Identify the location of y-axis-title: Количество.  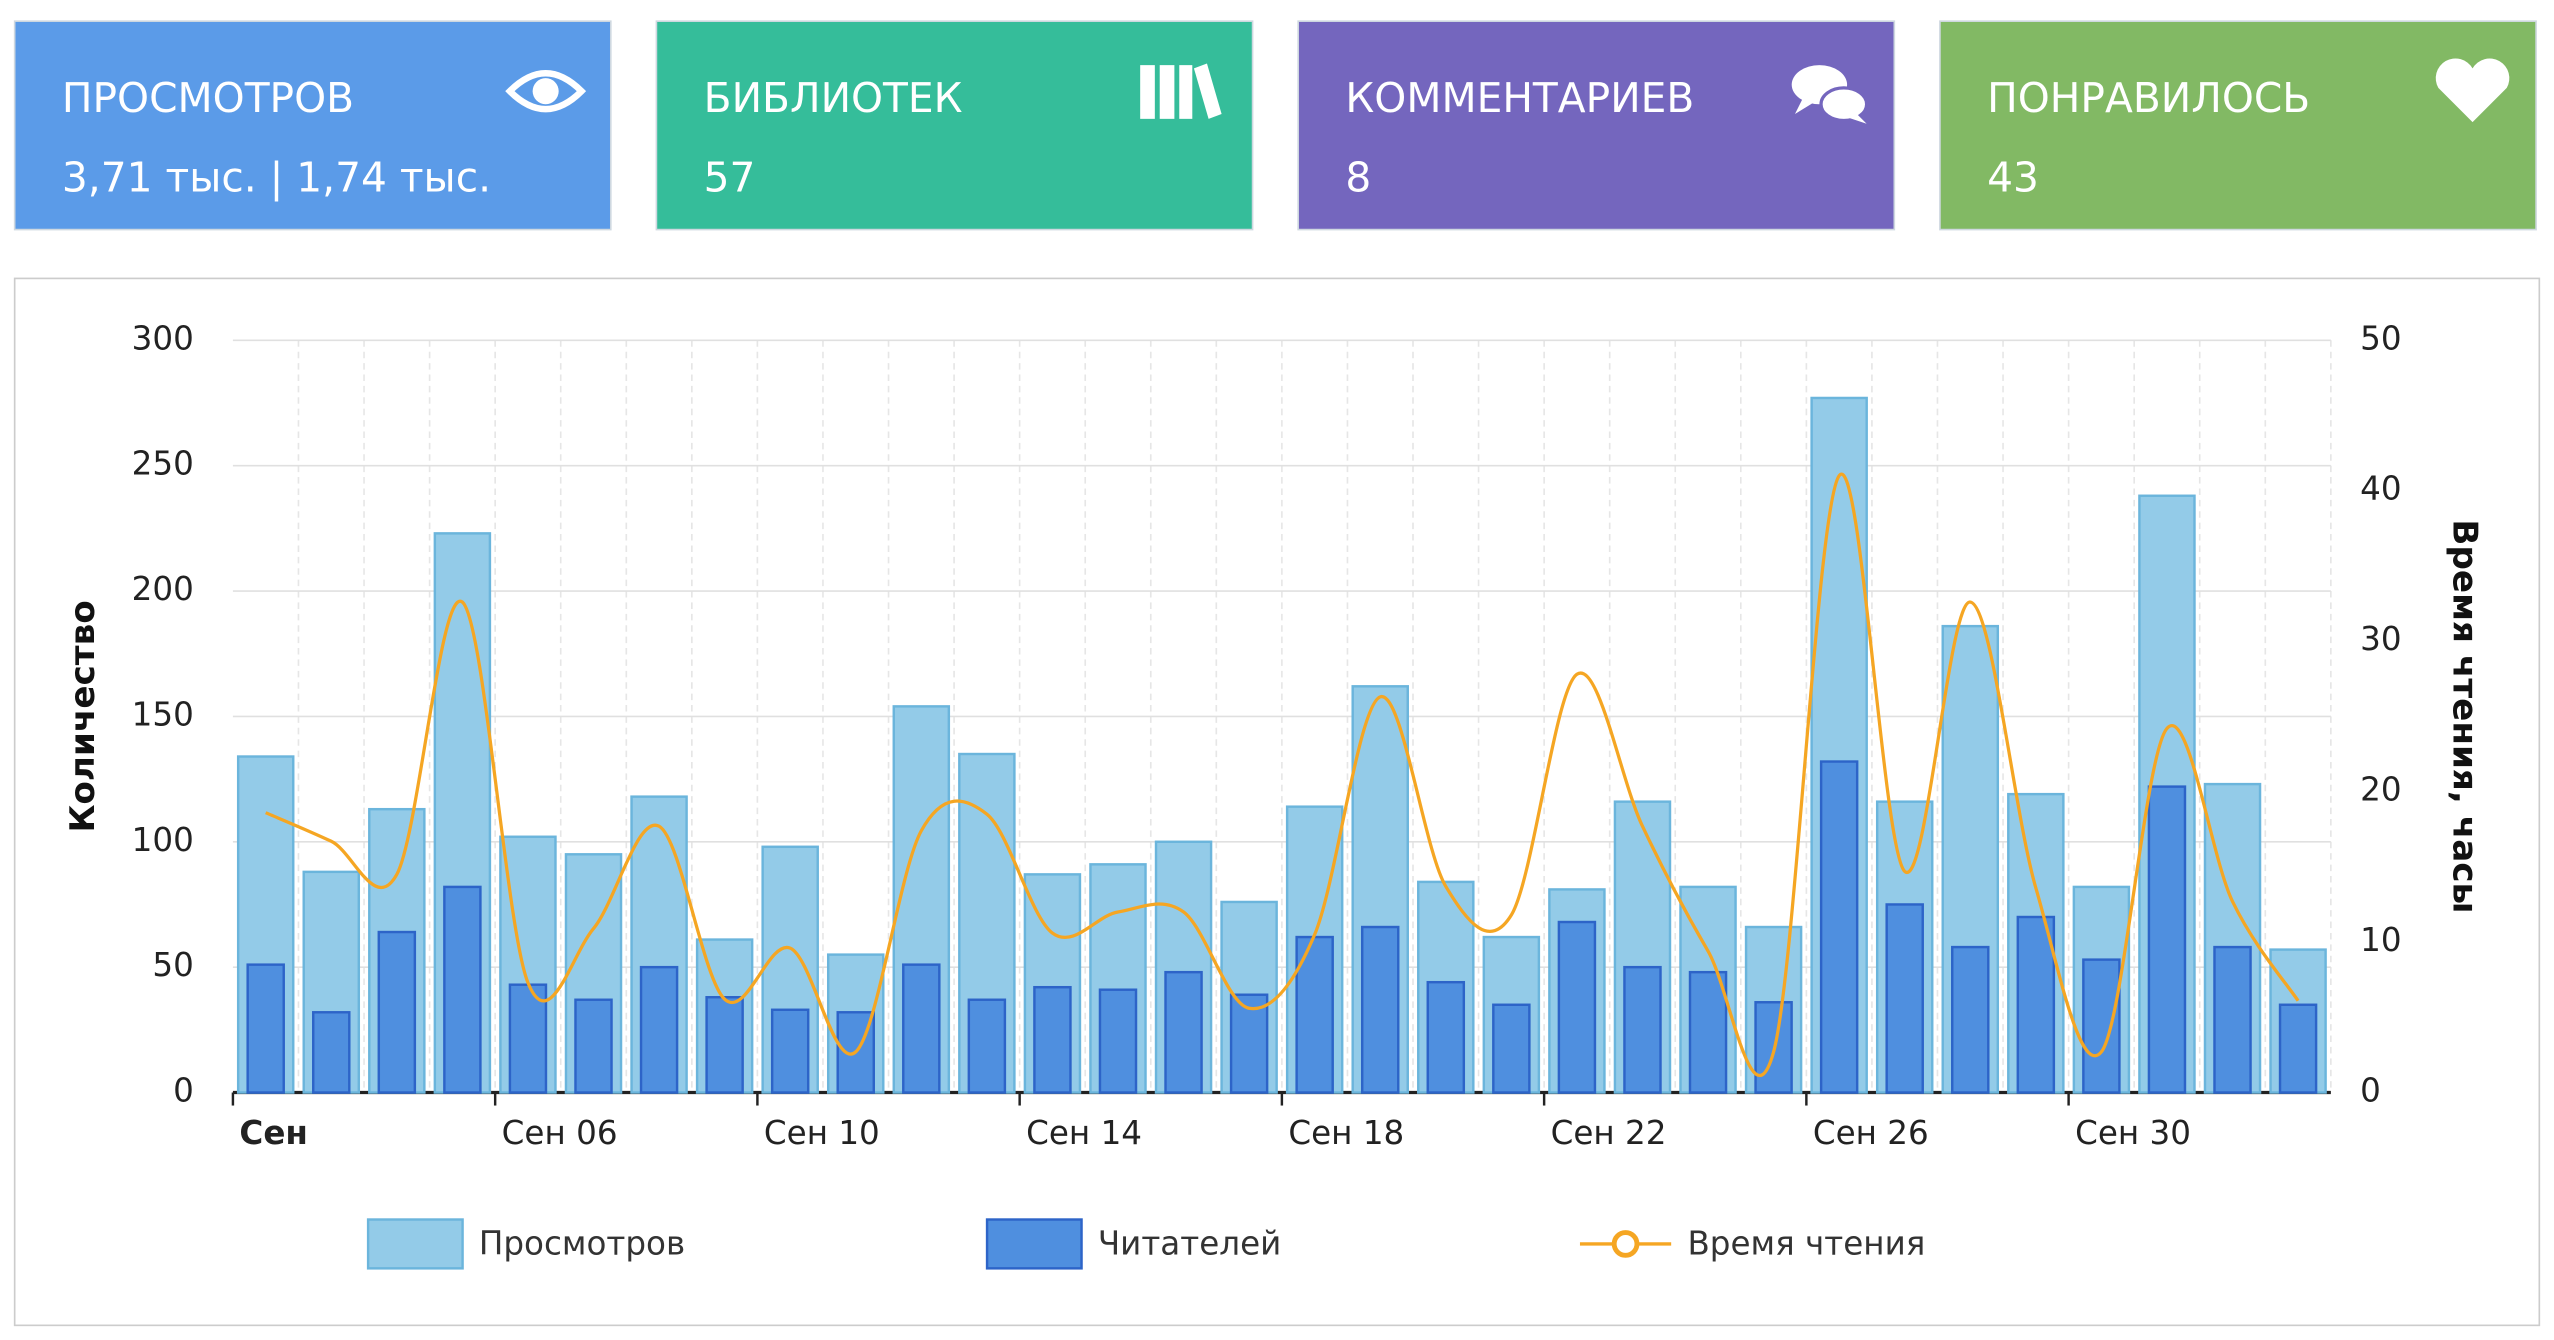
(83, 716).